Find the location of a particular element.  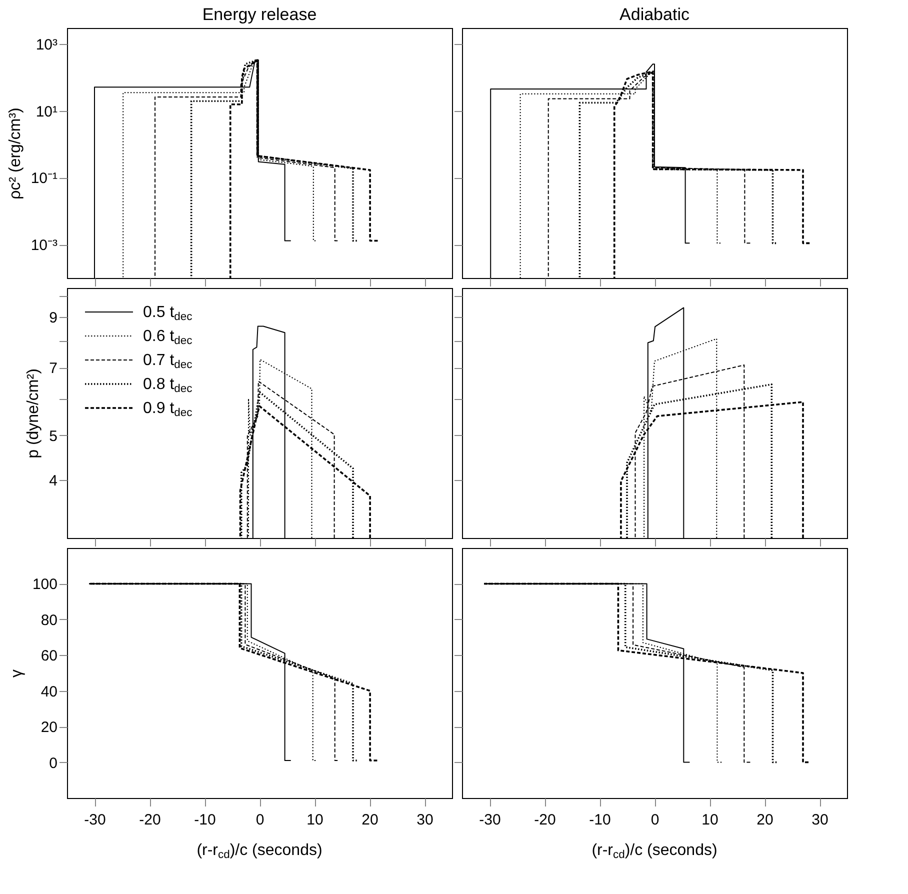

y-tick-label: 100 is located at coordinates (45, 585).